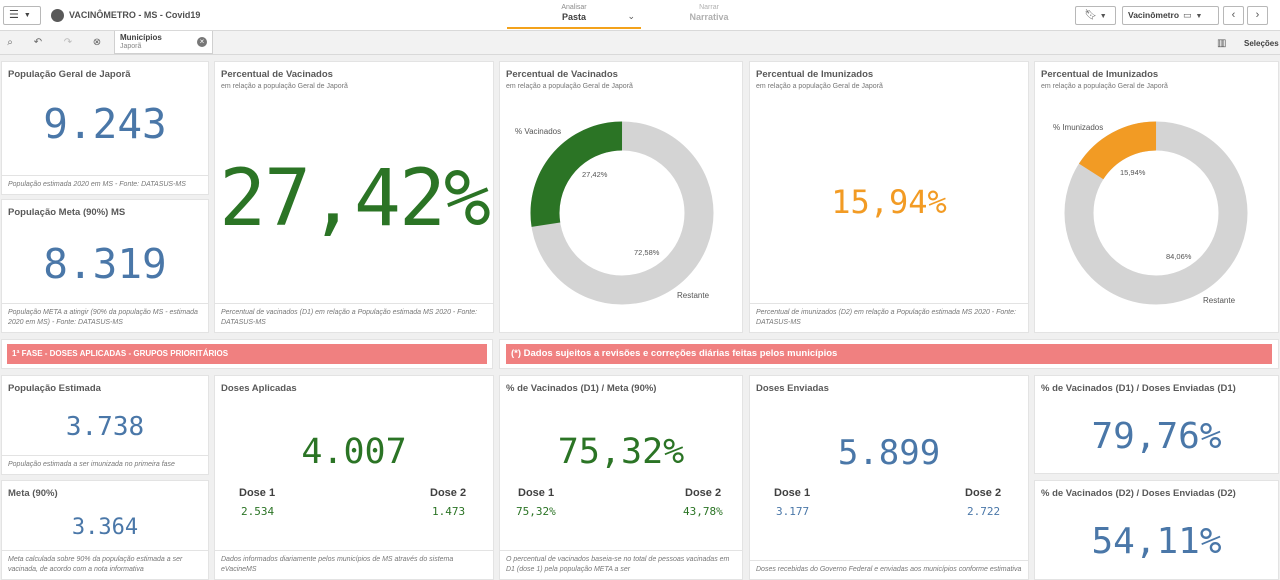  What do you see at coordinates (354, 452) in the screenshot?
I see `kpi-value: 4.007` at bounding box center [354, 452].